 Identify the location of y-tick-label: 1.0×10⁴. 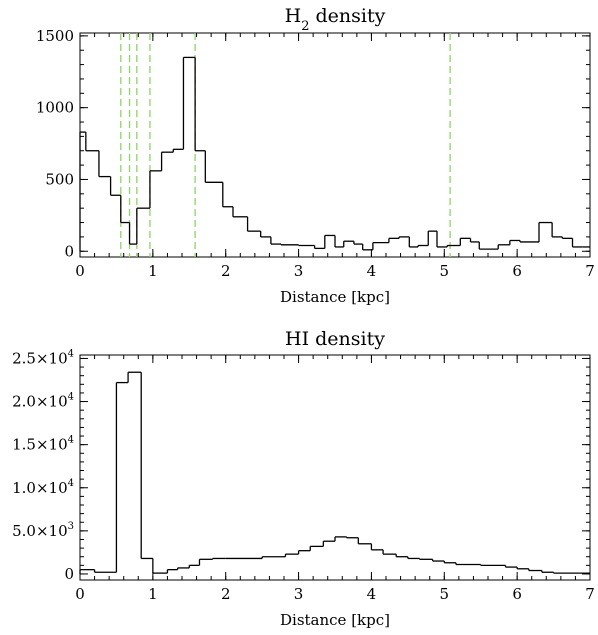
(43, 487).